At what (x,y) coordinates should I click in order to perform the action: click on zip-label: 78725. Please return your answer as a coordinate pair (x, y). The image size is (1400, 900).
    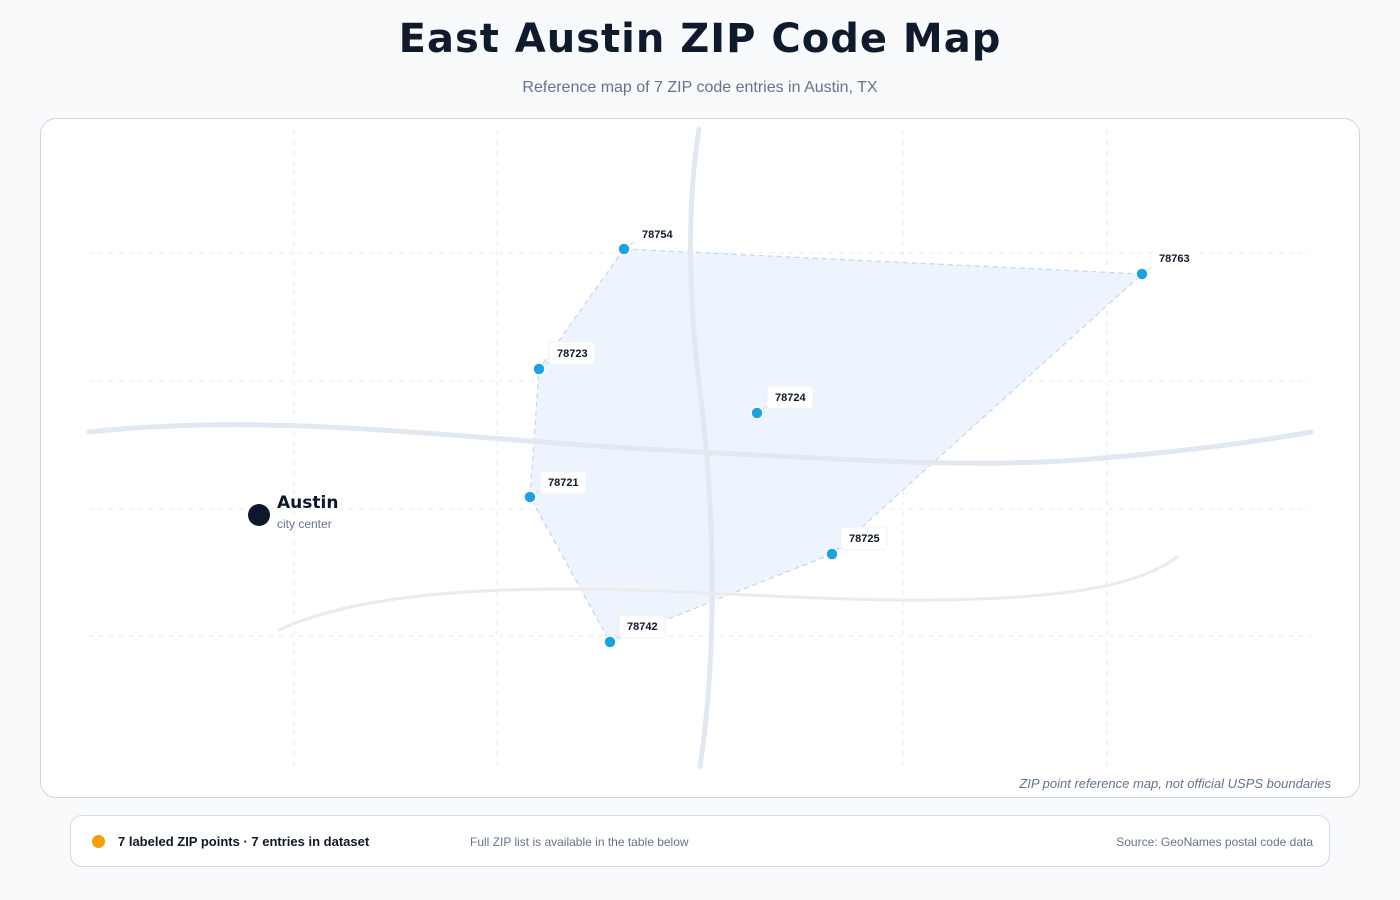
    Looking at the image, I should click on (864, 539).